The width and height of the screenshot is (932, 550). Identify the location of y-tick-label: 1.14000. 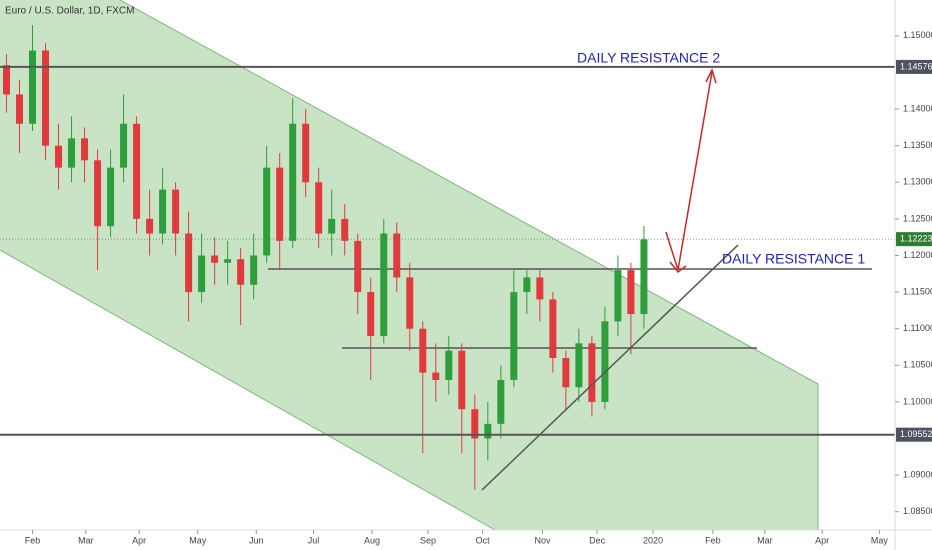
(917, 108).